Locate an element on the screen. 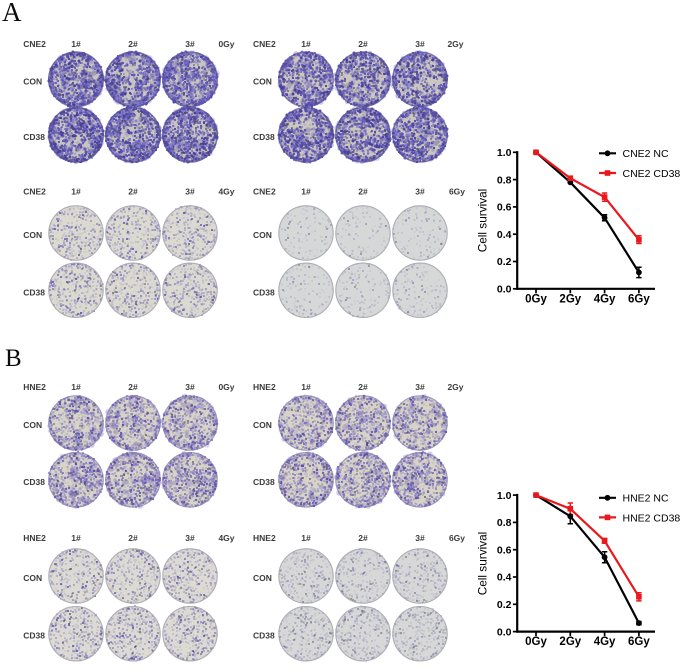 The image size is (686, 668). svg-text: A is located at coordinates (12, 13).